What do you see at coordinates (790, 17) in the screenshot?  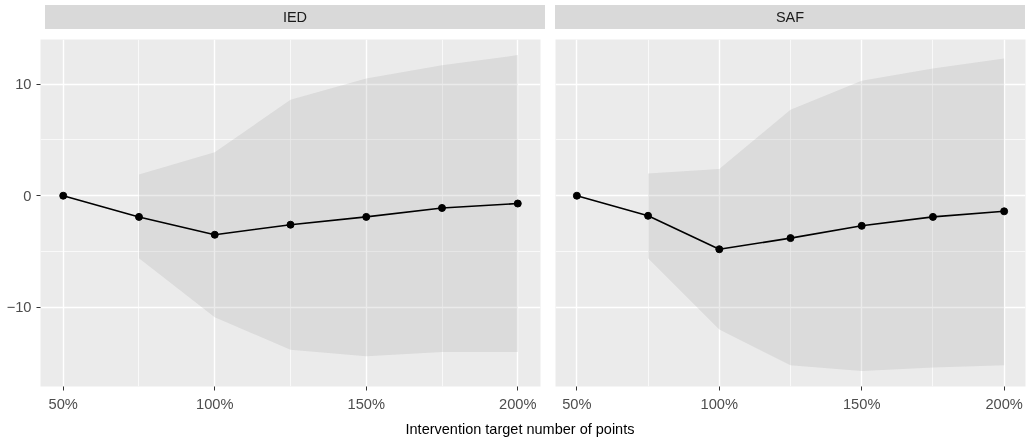 I see `chart-title: SAF` at bounding box center [790, 17].